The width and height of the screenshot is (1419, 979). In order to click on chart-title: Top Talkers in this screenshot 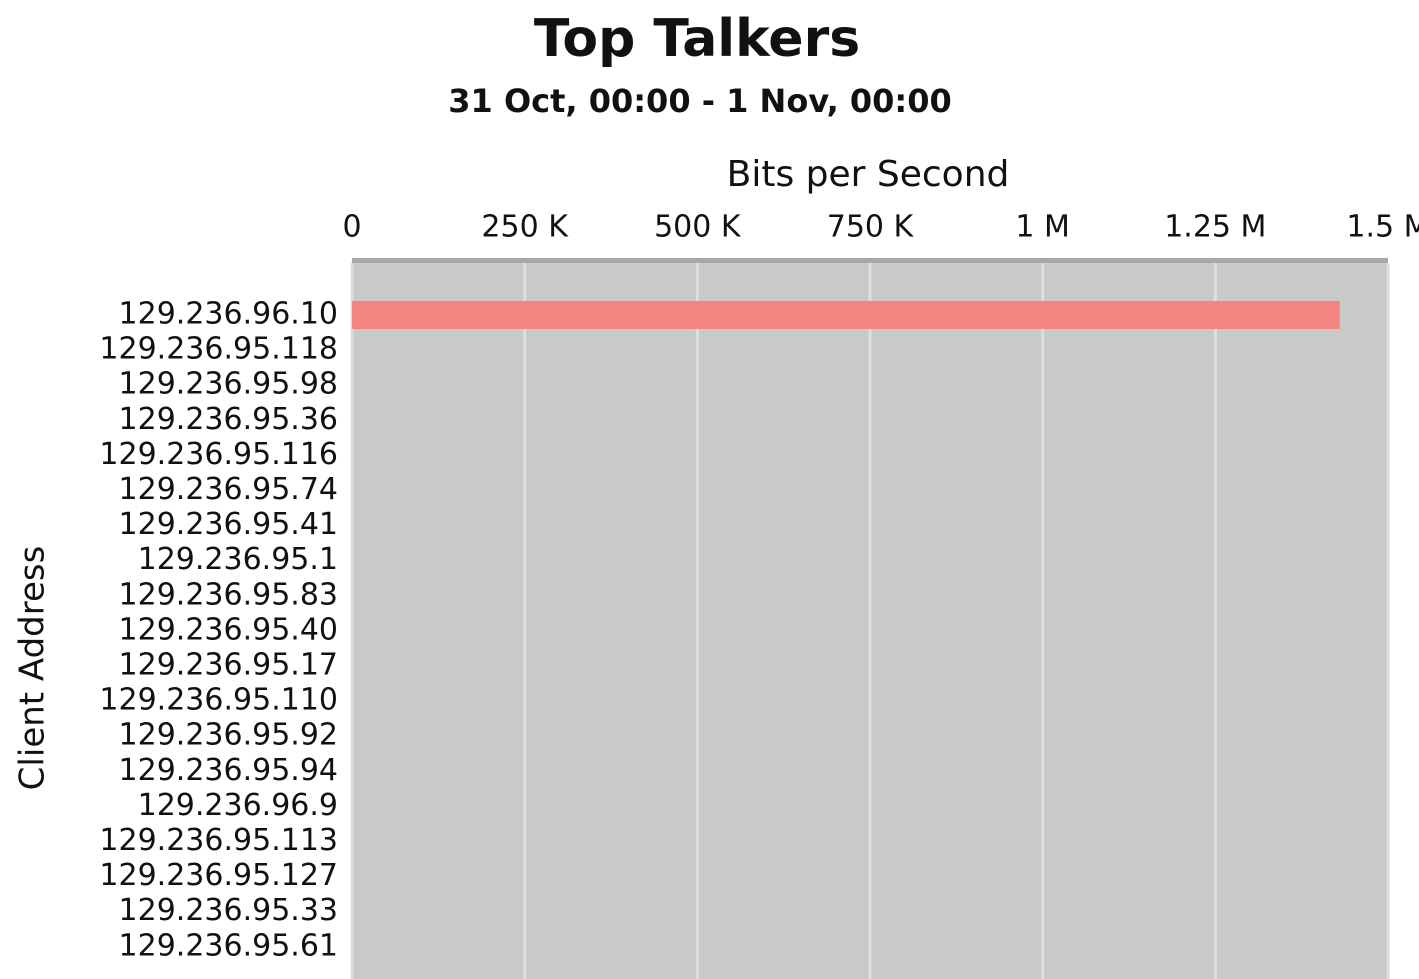, I will do `click(697, 39)`.